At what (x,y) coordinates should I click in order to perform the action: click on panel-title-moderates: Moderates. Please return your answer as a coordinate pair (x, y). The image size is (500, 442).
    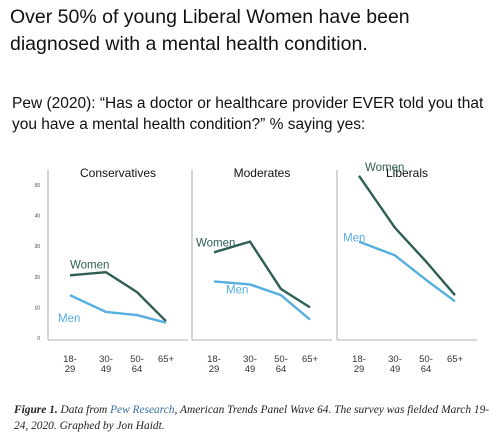
    Looking at the image, I should click on (262, 173).